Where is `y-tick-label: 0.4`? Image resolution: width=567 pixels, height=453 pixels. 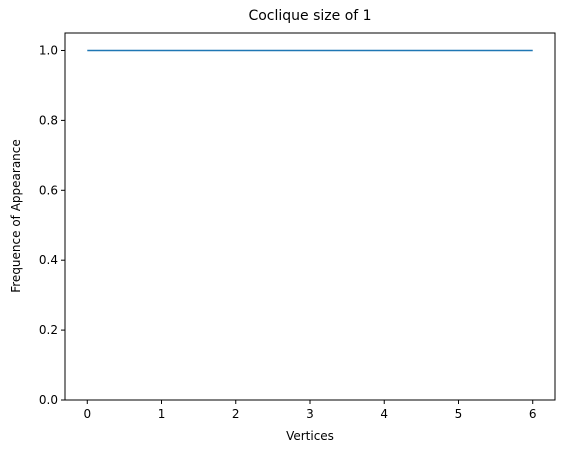
y-tick-label: 0.4 is located at coordinates (48, 260).